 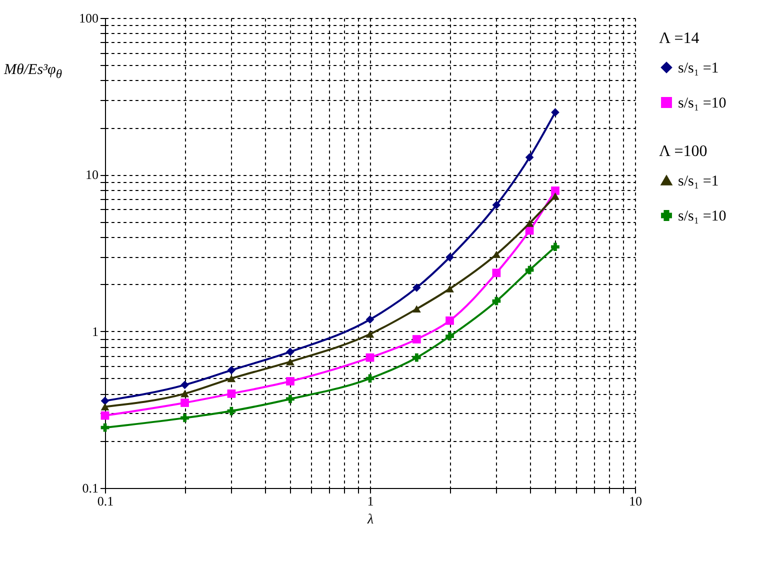 I want to click on y-tick-label: 1, so click(x=95, y=331).